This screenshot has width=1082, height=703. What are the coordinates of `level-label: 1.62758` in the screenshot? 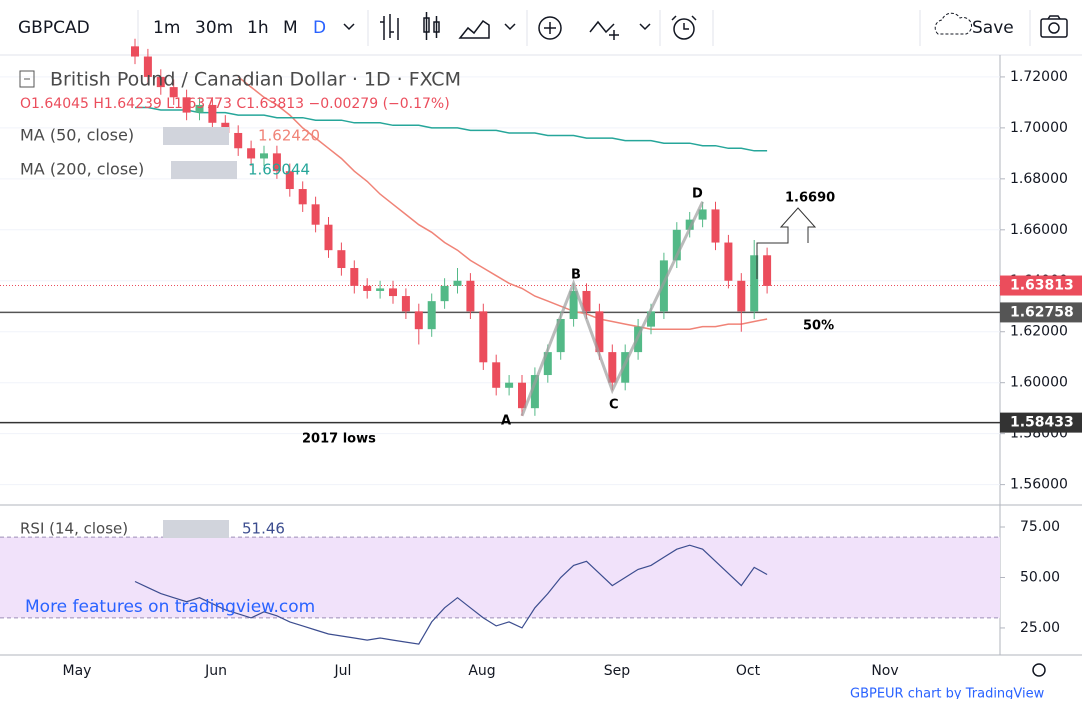 It's located at (1042, 312).